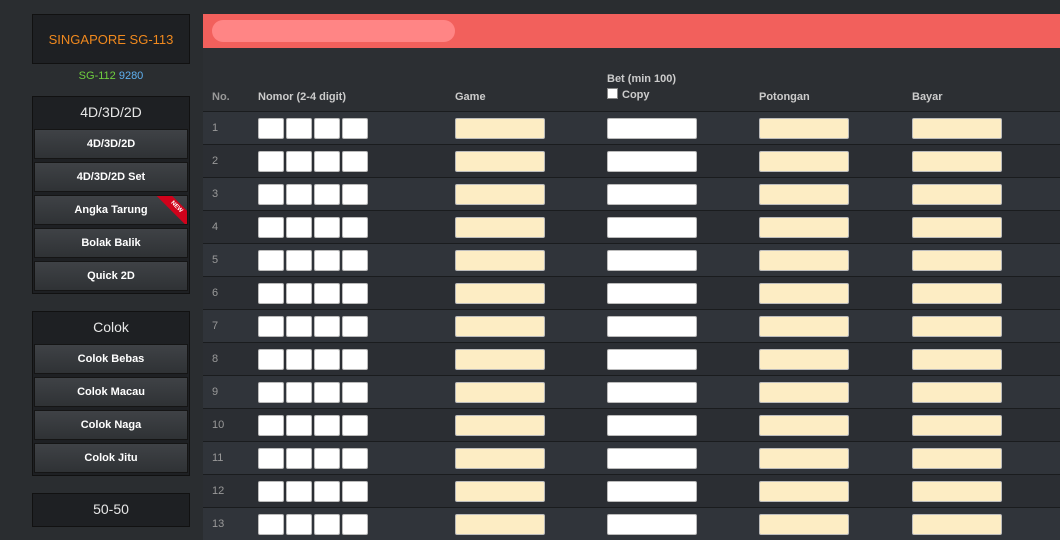  What do you see at coordinates (531, 80) in the screenshot?
I see `header-game: Game` at bounding box center [531, 80].